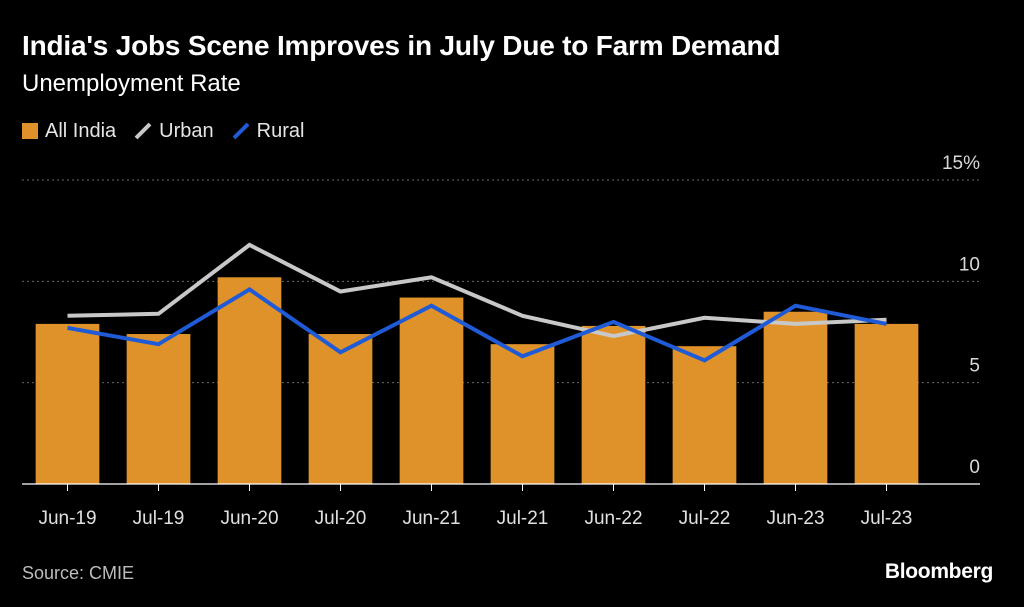 This screenshot has height=607, width=1024. What do you see at coordinates (341, 518) in the screenshot?
I see `x-tick-label: Jul-20` at bounding box center [341, 518].